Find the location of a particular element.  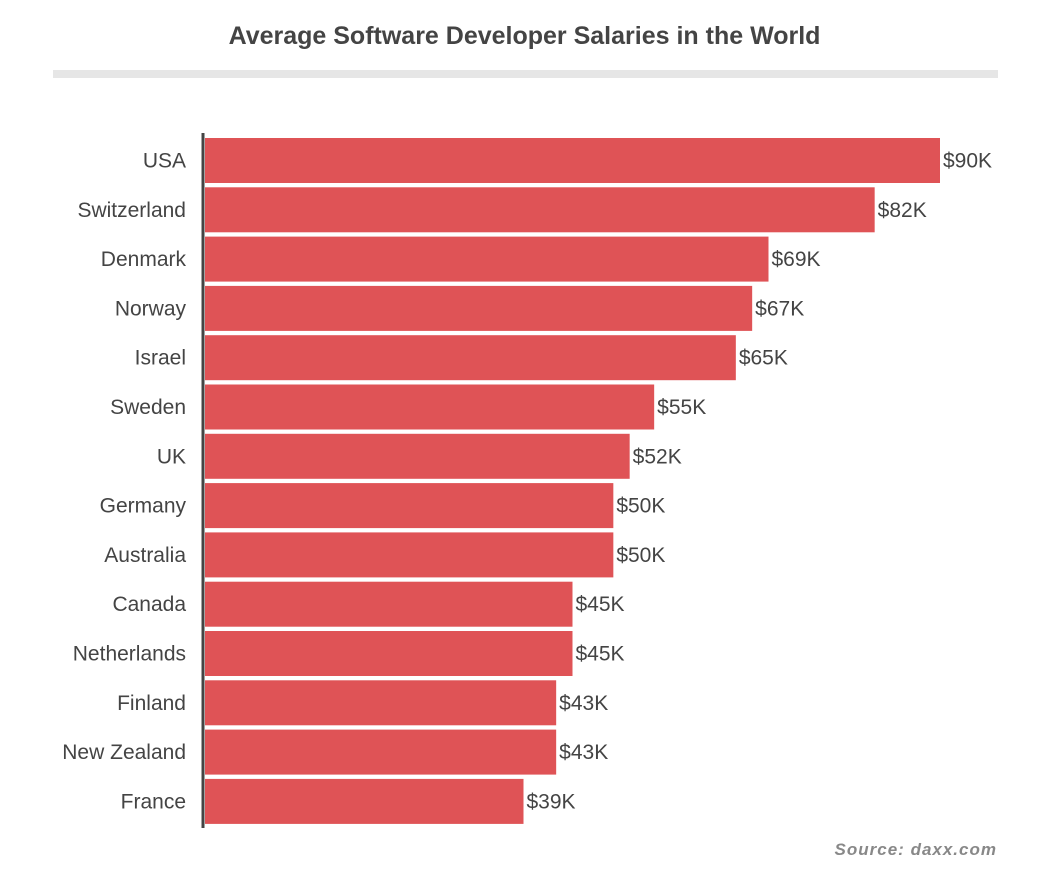

category-label: Norway is located at coordinates (151, 308).